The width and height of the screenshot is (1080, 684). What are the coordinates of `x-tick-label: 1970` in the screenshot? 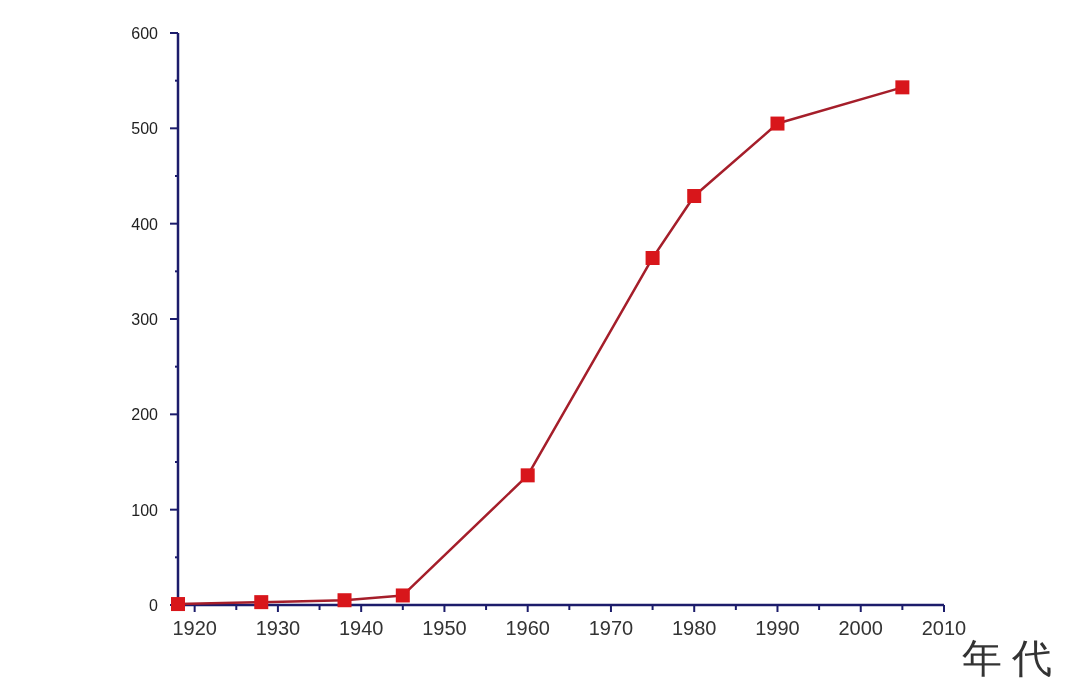 It's located at (611, 628).